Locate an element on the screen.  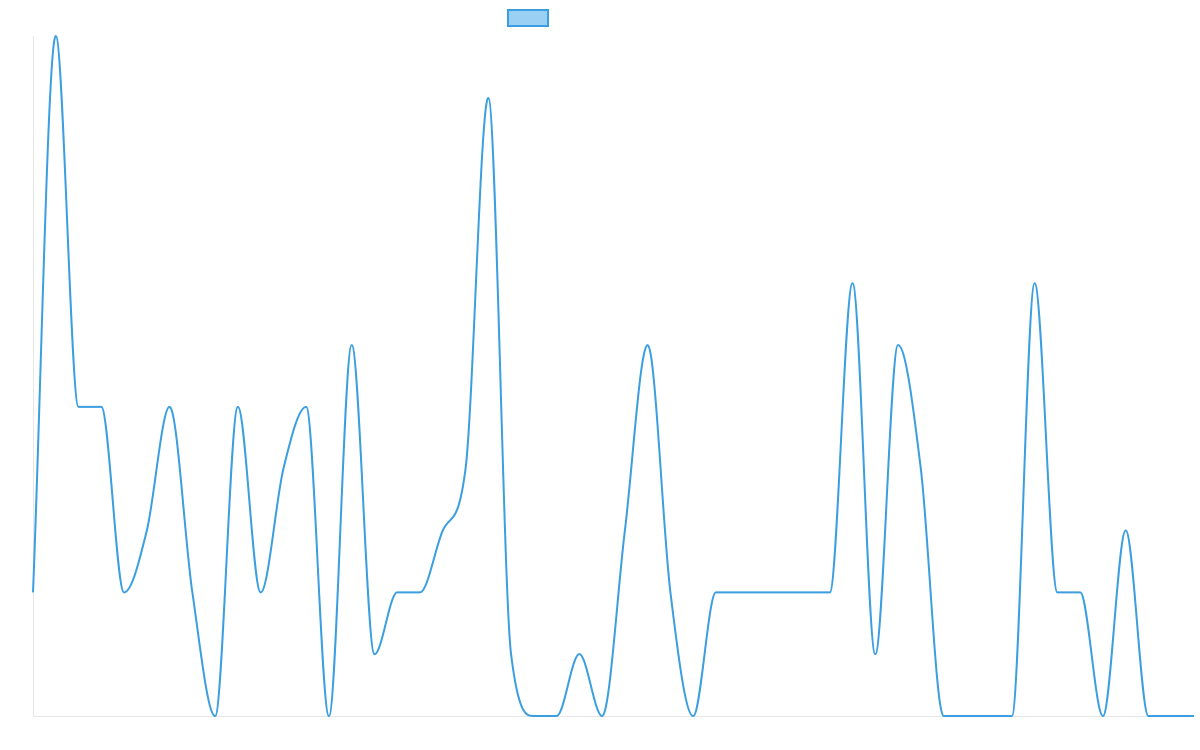
legend-swatch is located at coordinates (528, 18).